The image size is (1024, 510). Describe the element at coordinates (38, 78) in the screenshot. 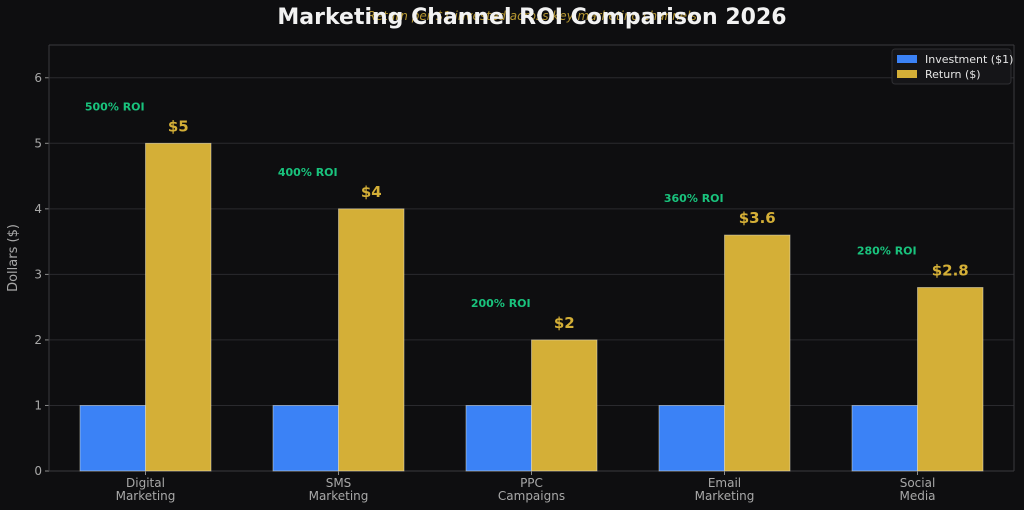

I see `y-tick-label: 6` at that location.